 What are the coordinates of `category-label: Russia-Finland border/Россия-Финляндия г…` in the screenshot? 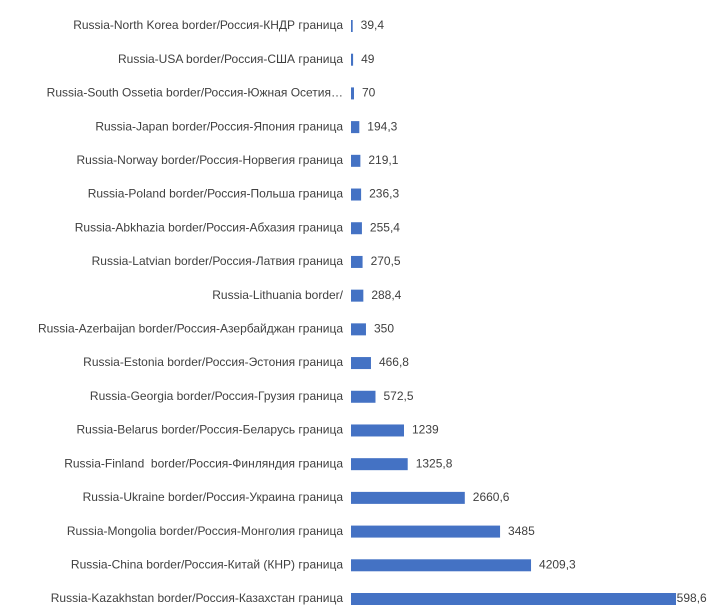 It's located at (203, 463).